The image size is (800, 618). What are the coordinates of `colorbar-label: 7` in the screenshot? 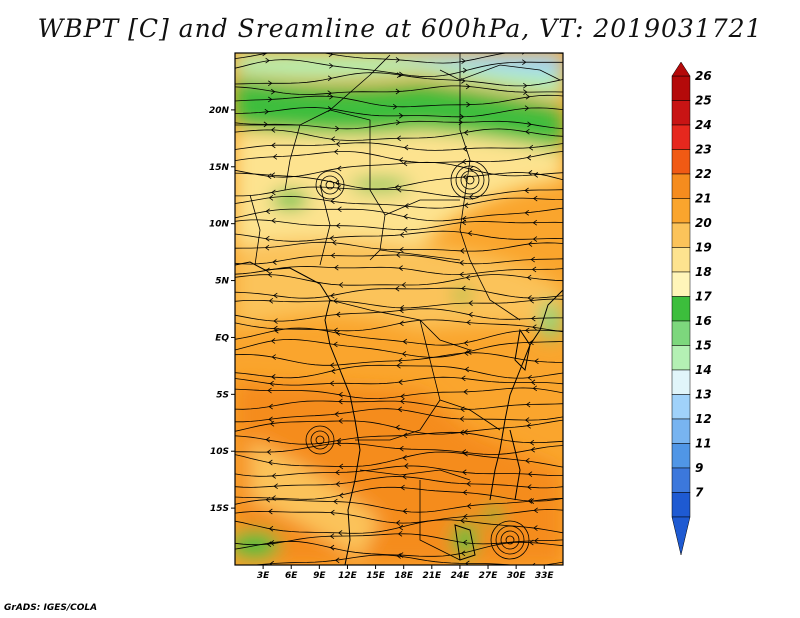 It's located at (699, 493).